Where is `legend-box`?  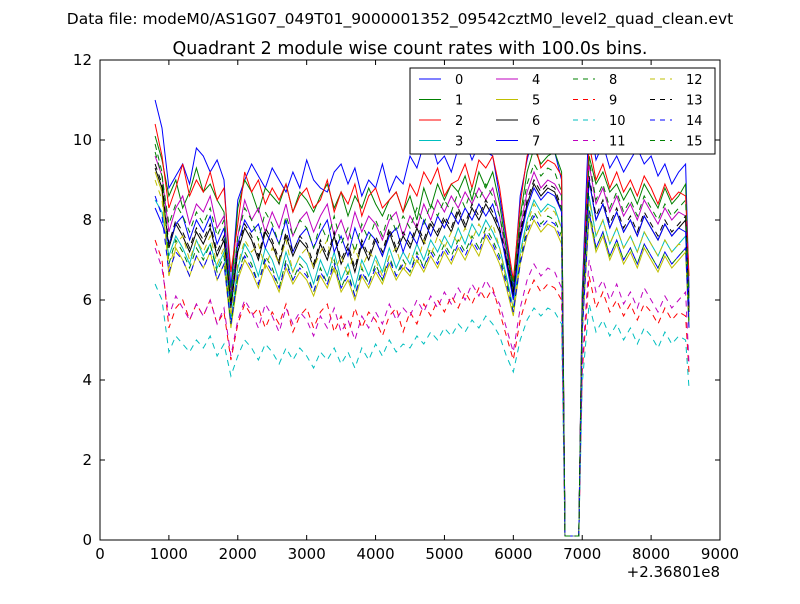
legend-box is located at coordinates (562, 111).